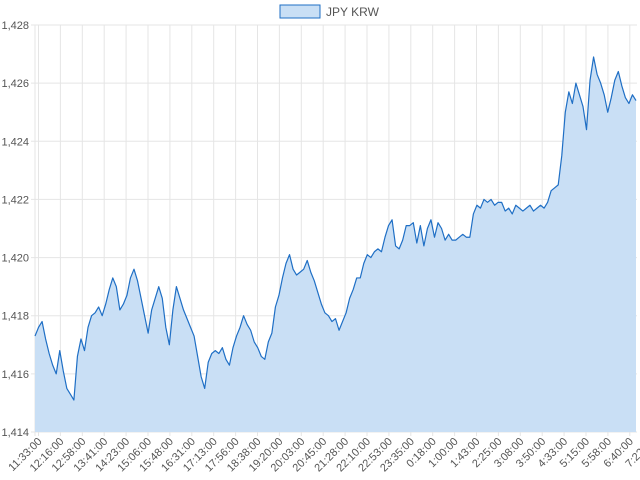 Image resolution: width=640 pixels, height=480 pixels. I want to click on legend-swatch-jpy-krw, so click(300, 11).